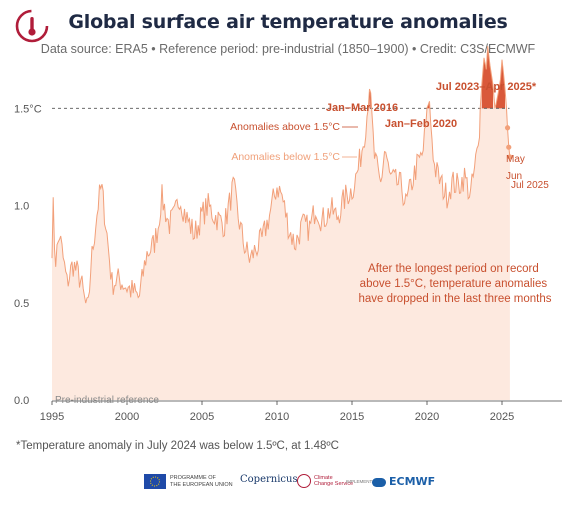  Describe the element at coordinates (155, 481) in the screenshot. I see `eu-flag-icon` at that location.